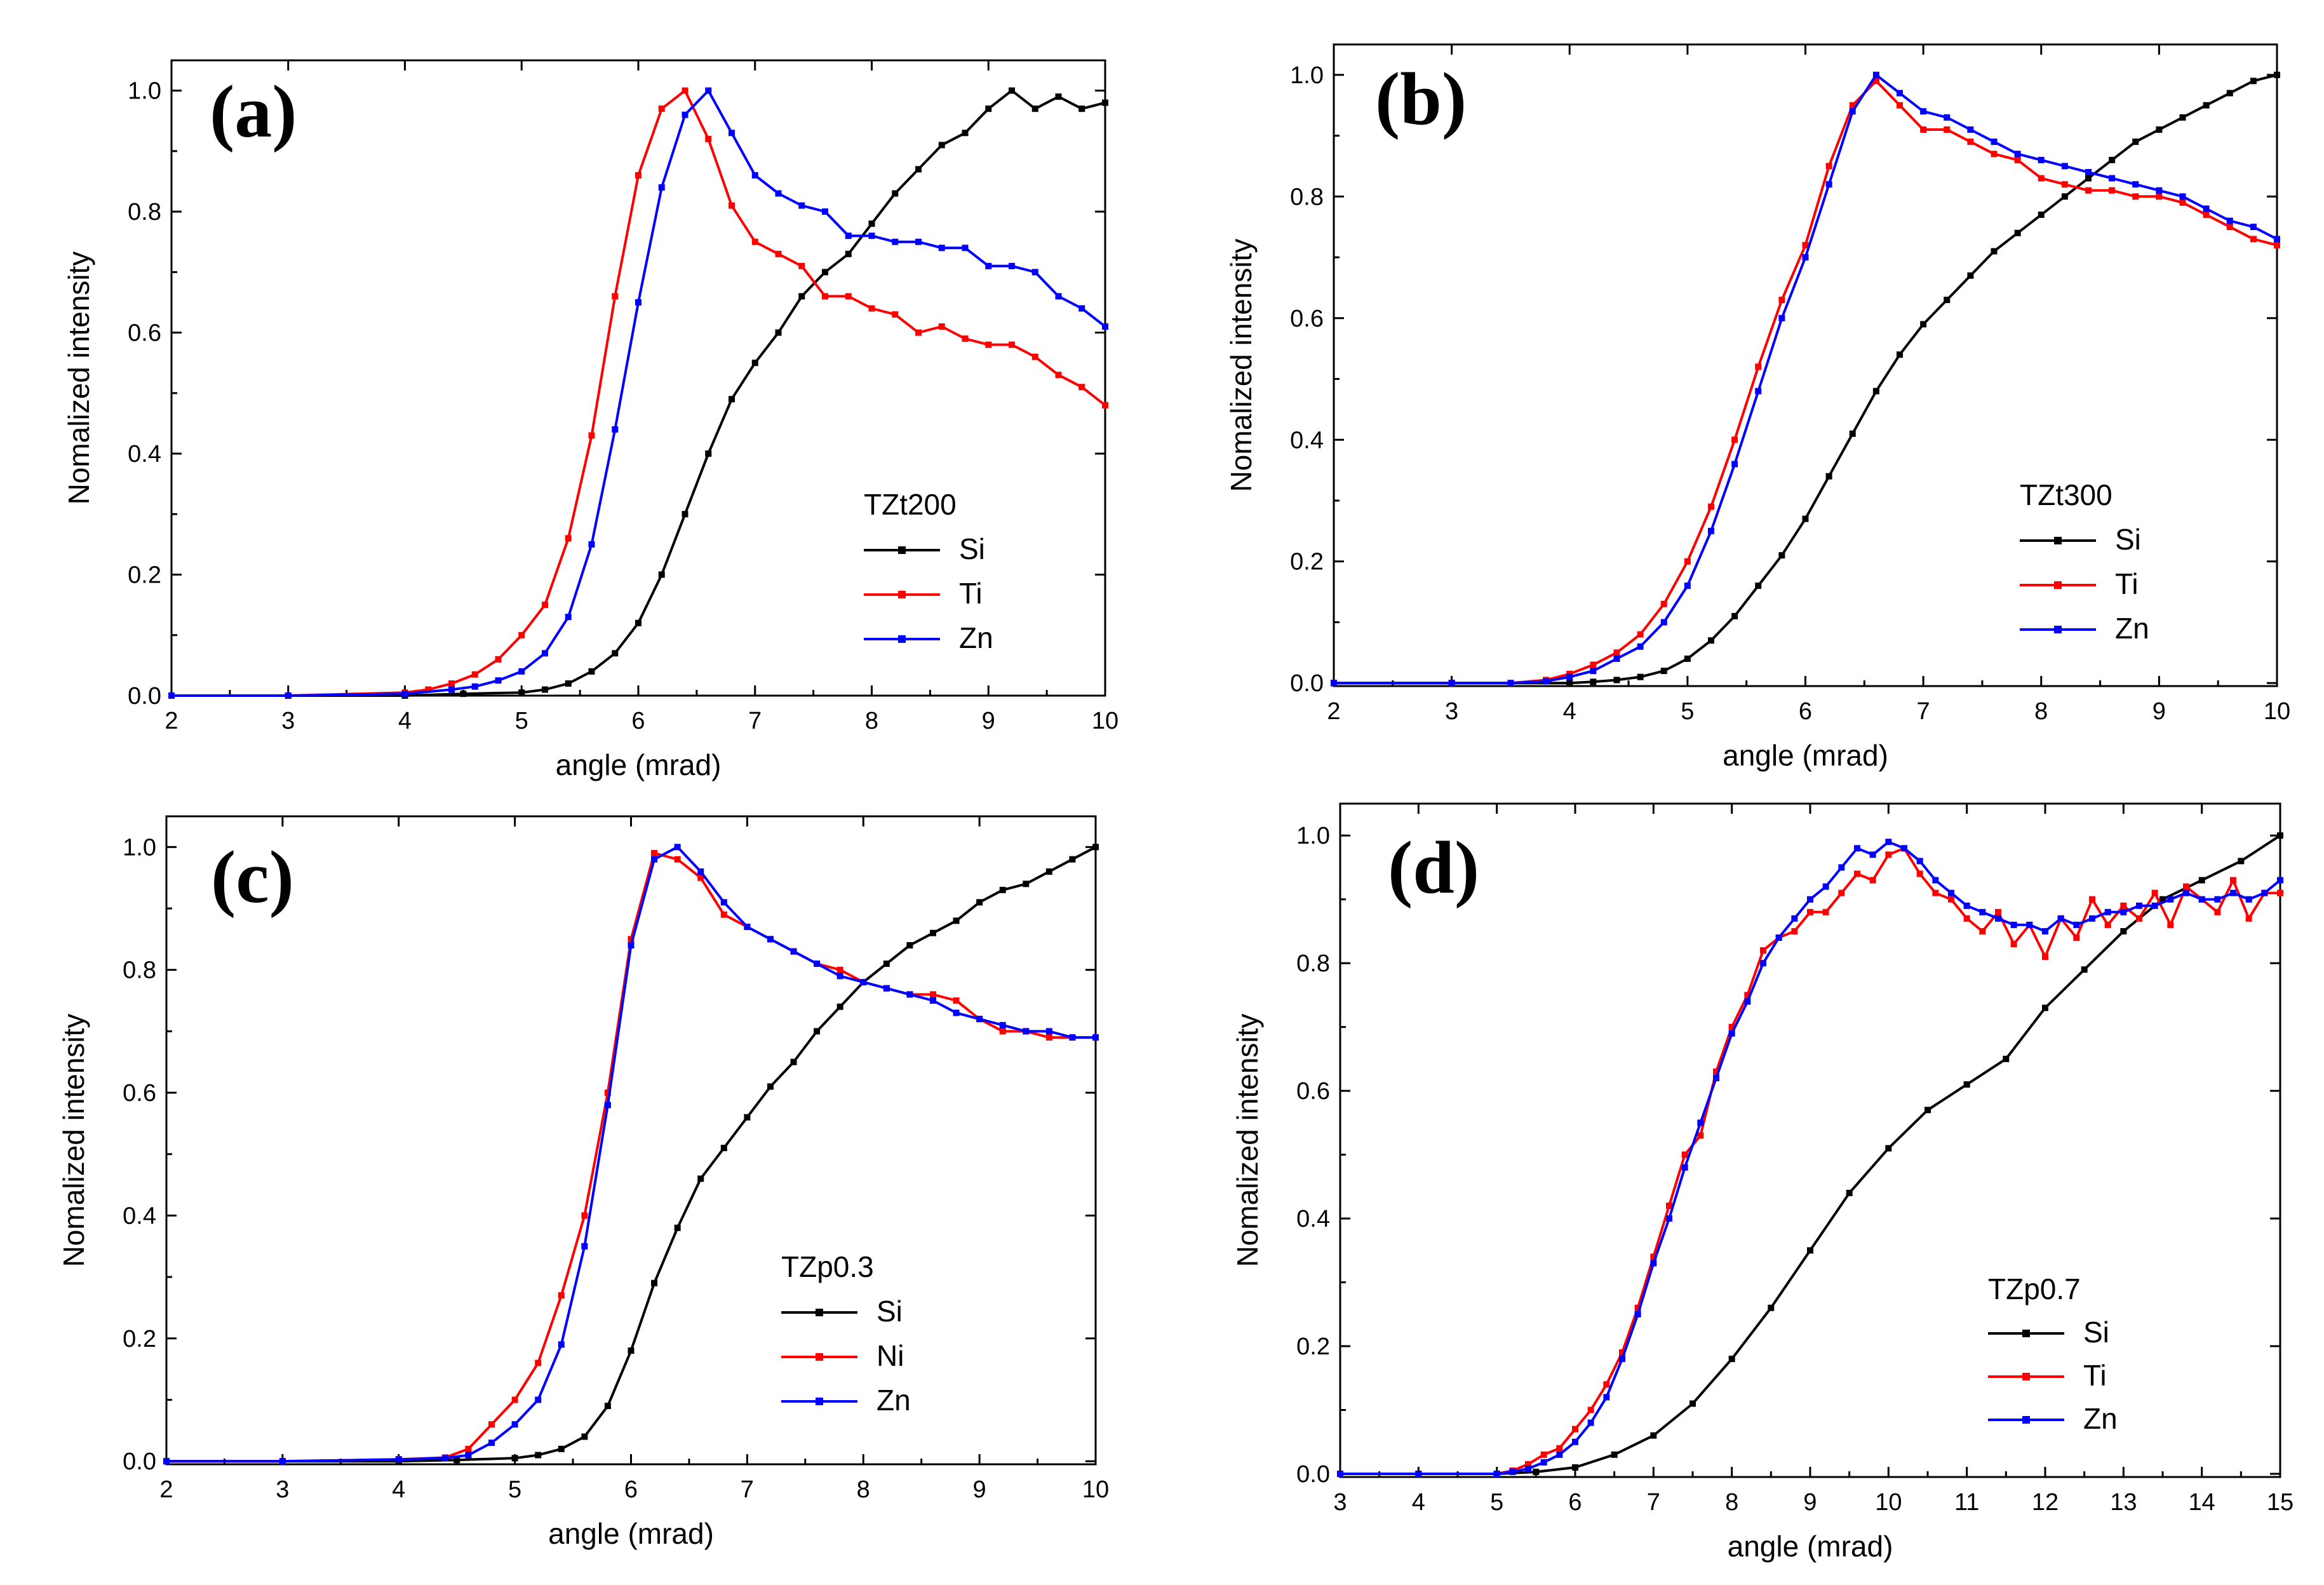 This screenshot has width=2324, height=1585. I want to click on x-axis-label: angle (mrad), so click(631, 1533).